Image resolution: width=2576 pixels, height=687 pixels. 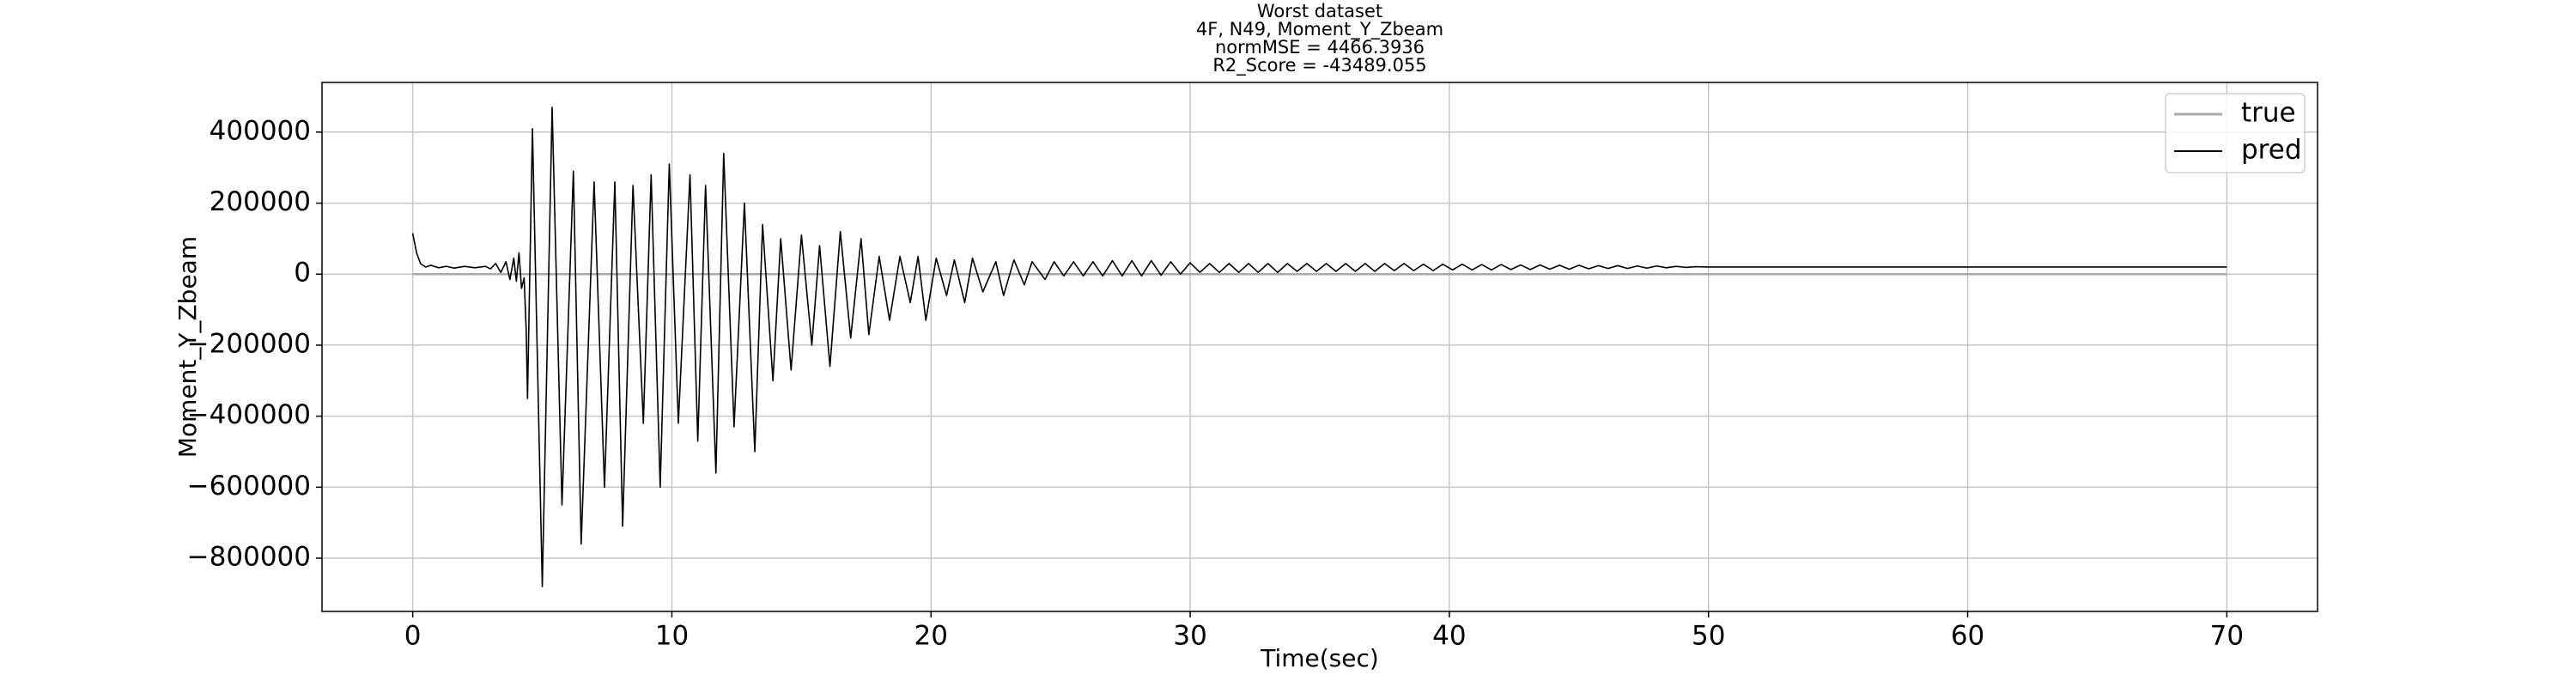 What do you see at coordinates (1319, 29) in the screenshot?
I see `chart-title: 4F, N49, Moment_Y_Zbeam` at bounding box center [1319, 29].